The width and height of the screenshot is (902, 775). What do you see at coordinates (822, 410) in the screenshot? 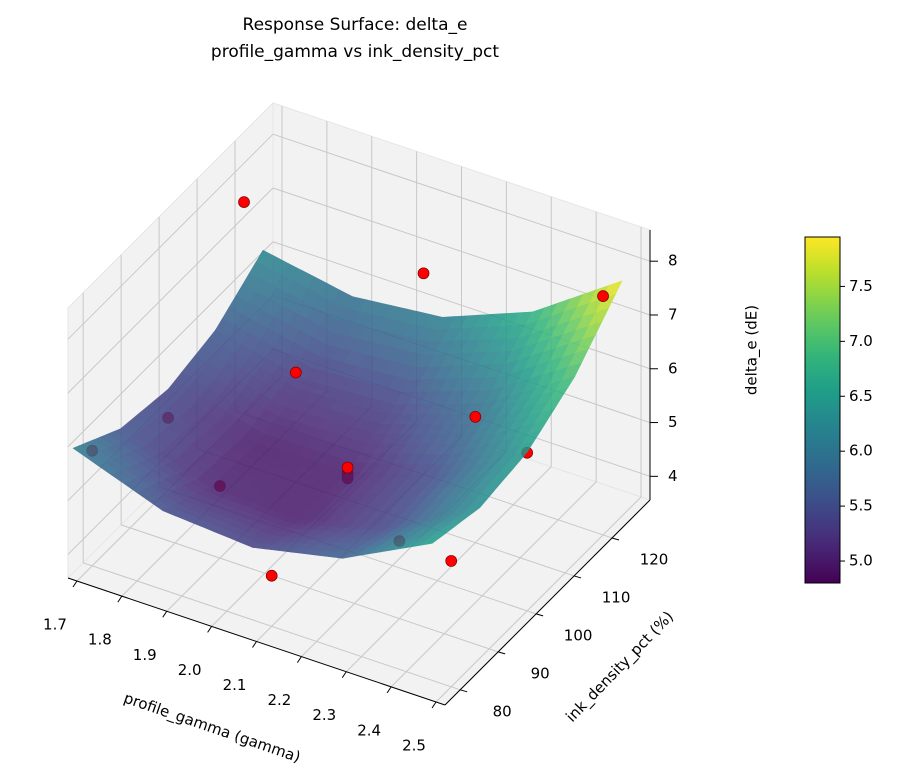
I see `colorbar` at bounding box center [822, 410].